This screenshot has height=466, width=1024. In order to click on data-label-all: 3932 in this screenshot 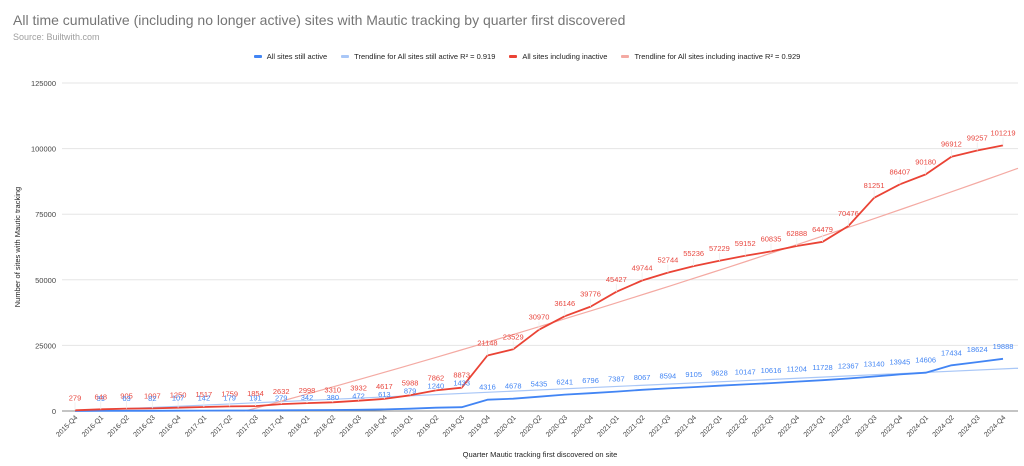, I will do `click(358, 388)`.